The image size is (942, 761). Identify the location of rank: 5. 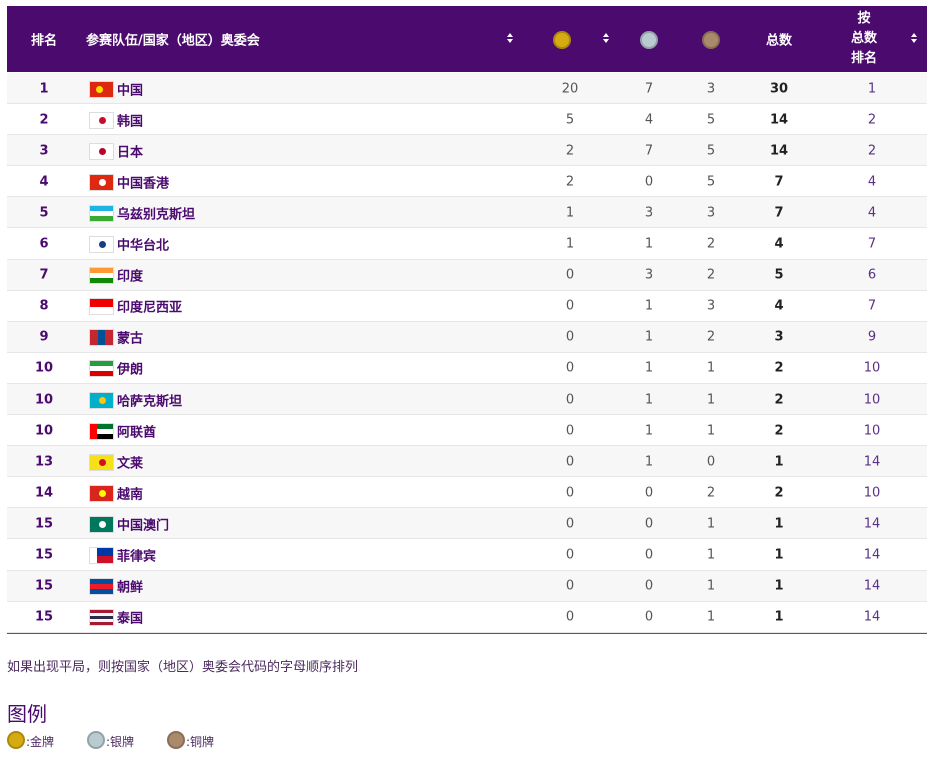
(44, 213).